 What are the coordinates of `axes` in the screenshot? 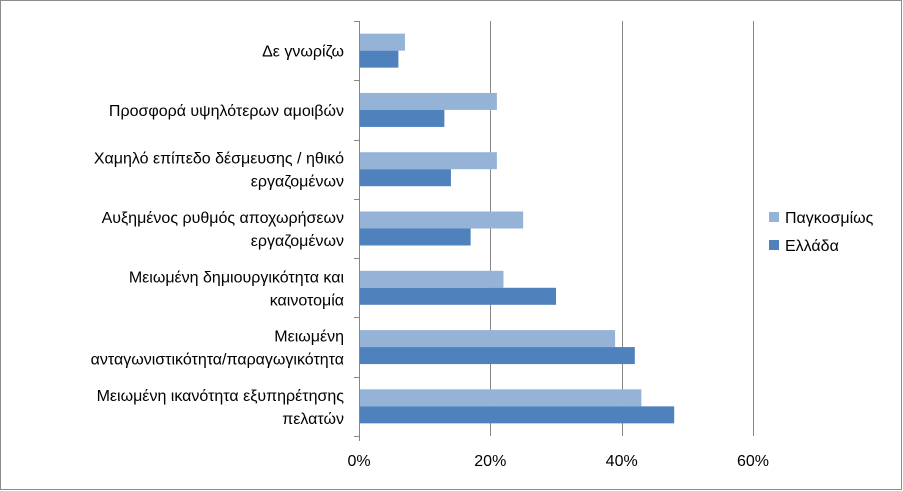 It's located at (357, 231).